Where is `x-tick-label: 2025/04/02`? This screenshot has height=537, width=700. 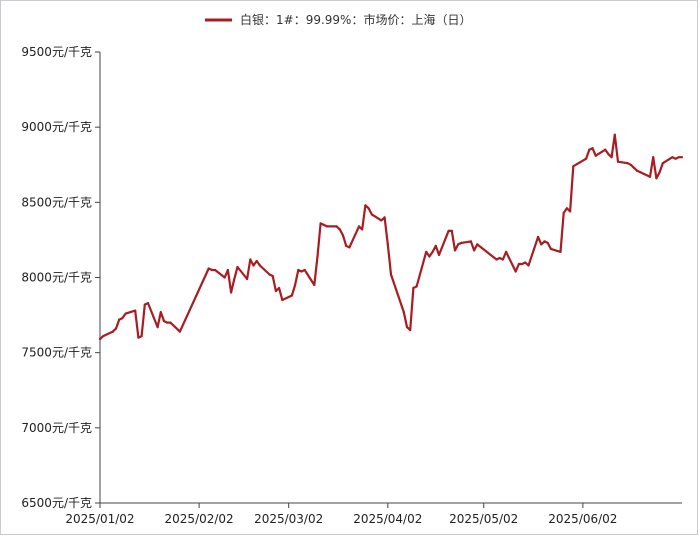
x-tick-label: 2025/04/02 is located at coordinates (387, 519).